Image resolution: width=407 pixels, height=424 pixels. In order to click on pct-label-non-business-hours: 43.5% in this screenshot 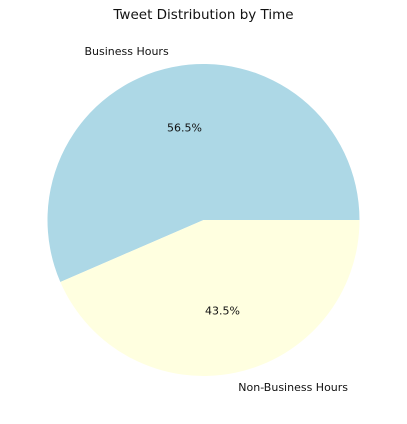, I will do `click(222, 311)`.